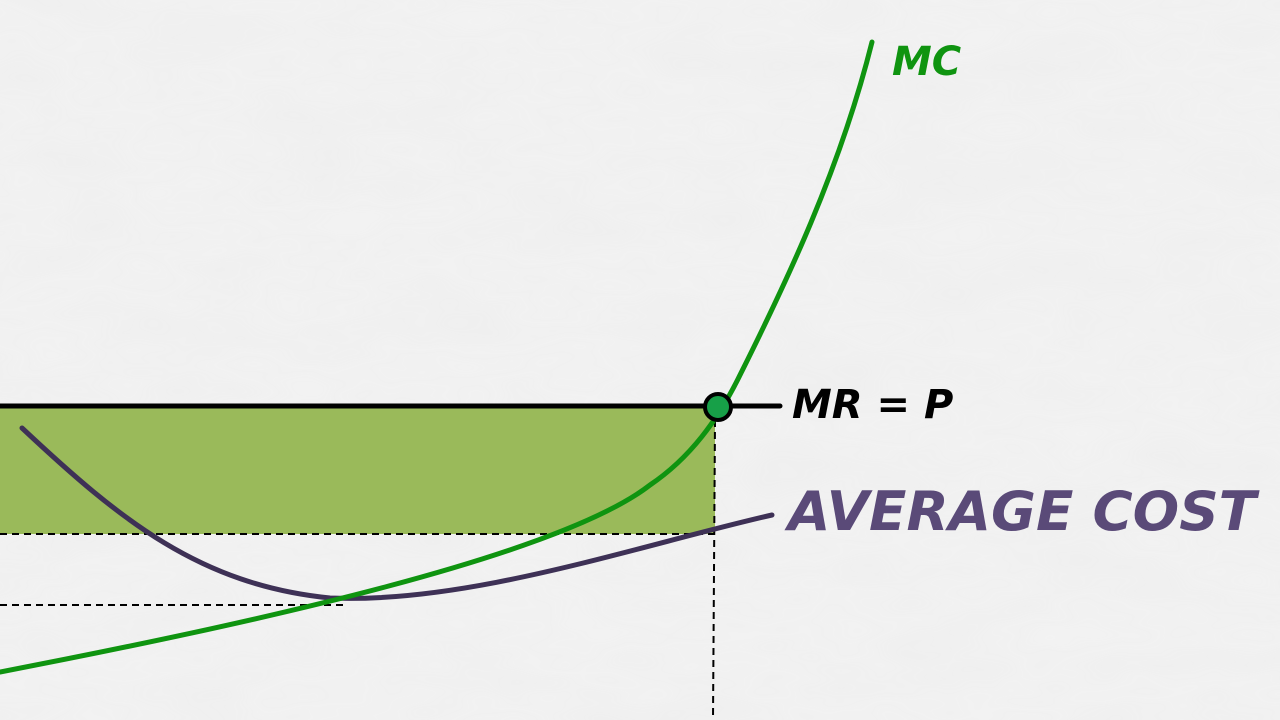  Describe the element at coordinates (1022, 511) in the screenshot. I see `average-cost-label: AVERAGE COST` at that location.